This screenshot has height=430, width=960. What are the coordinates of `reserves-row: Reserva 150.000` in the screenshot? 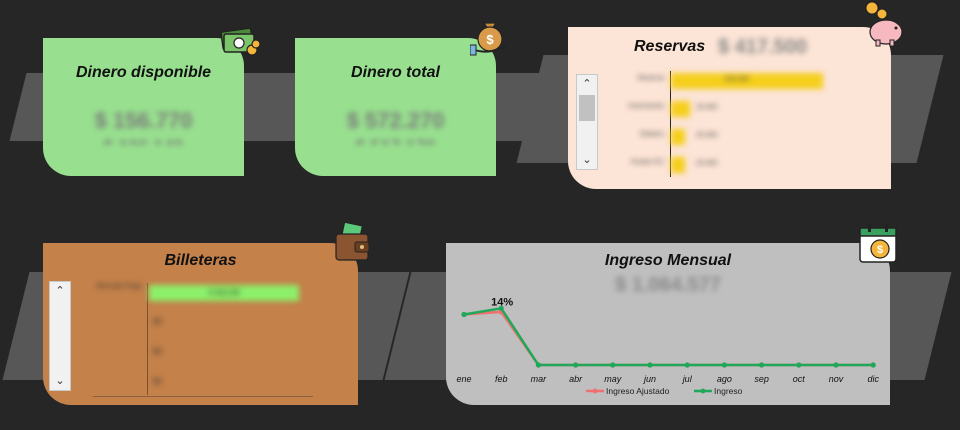 It's located at (744, 82).